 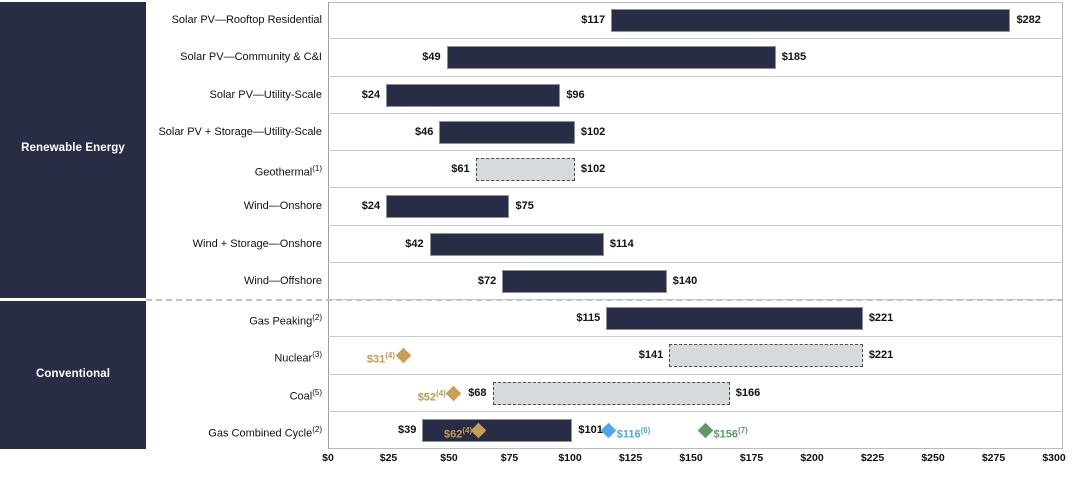 I want to click on row-label-gas-combined-cycle: Gas Combined Cycle(2), so click(x=236, y=430).